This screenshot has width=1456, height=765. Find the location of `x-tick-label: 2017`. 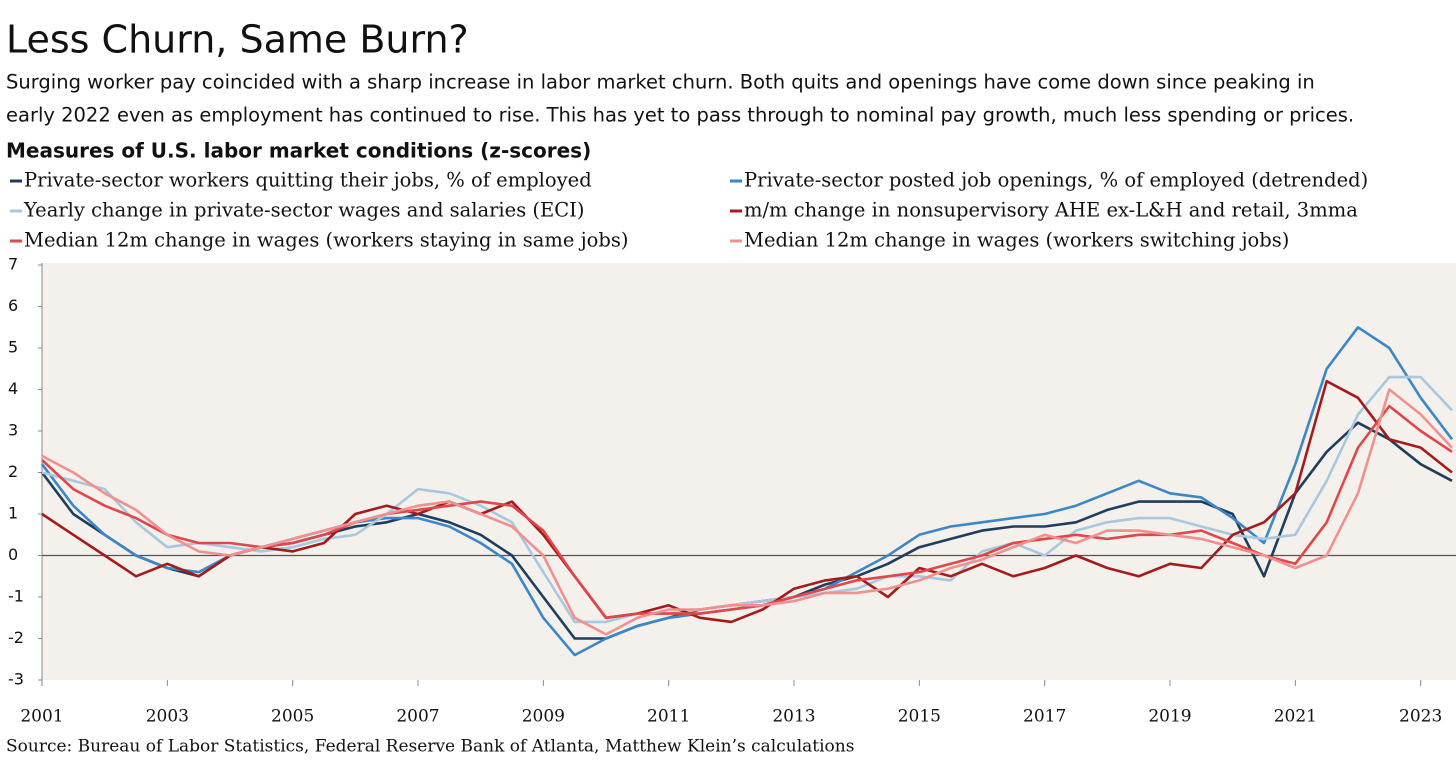

x-tick-label: 2017 is located at coordinates (1044, 717).